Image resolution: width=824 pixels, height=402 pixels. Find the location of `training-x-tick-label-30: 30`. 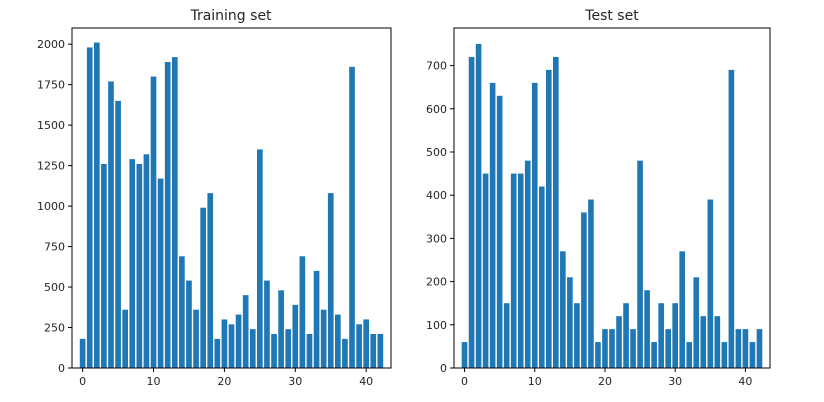

training-x-tick-label-30: 30 is located at coordinates (295, 381).